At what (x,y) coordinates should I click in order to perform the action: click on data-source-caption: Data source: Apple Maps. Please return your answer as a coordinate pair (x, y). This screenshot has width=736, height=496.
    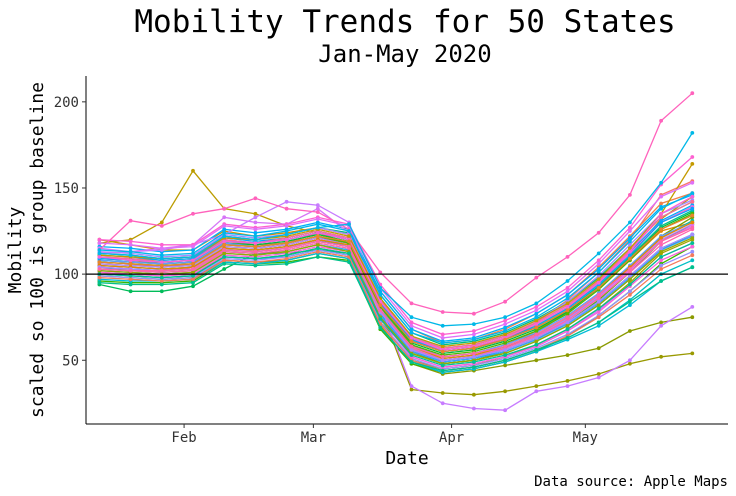
    Looking at the image, I should click on (631, 482).